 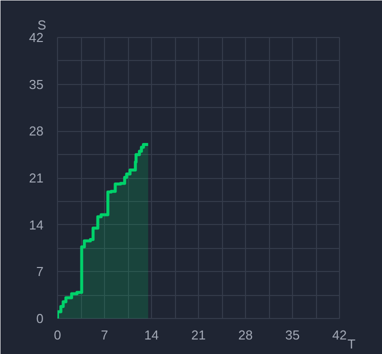 What do you see at coordinates (36, 84) in the screenshot?
I see `y-tick-label: 35` at bounding box center [36, 84].